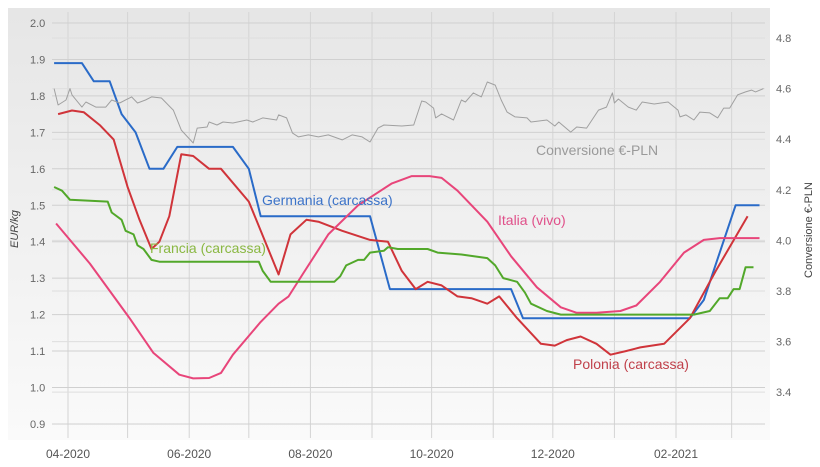 This screenshot has height=467, width=820. Describe the element at coordinates (37, 97) in the screenshot. I see `y-tick-label: 1.8` at that location.